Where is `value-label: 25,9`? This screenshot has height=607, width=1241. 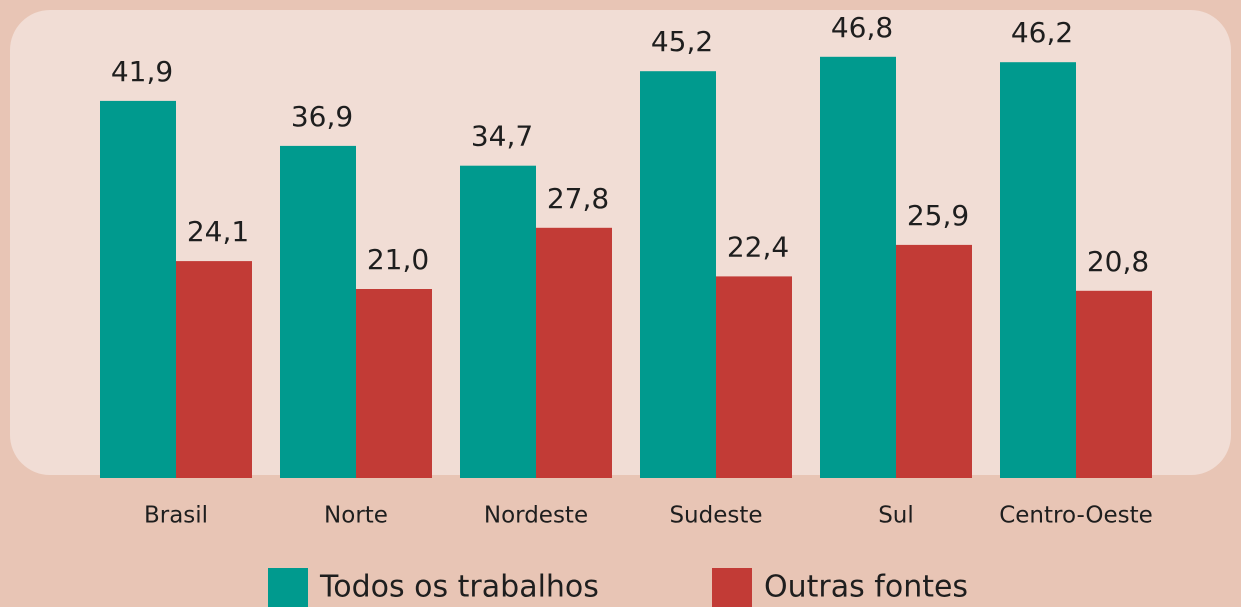 value-label: 25,9 is located at coordinates (938, 215).